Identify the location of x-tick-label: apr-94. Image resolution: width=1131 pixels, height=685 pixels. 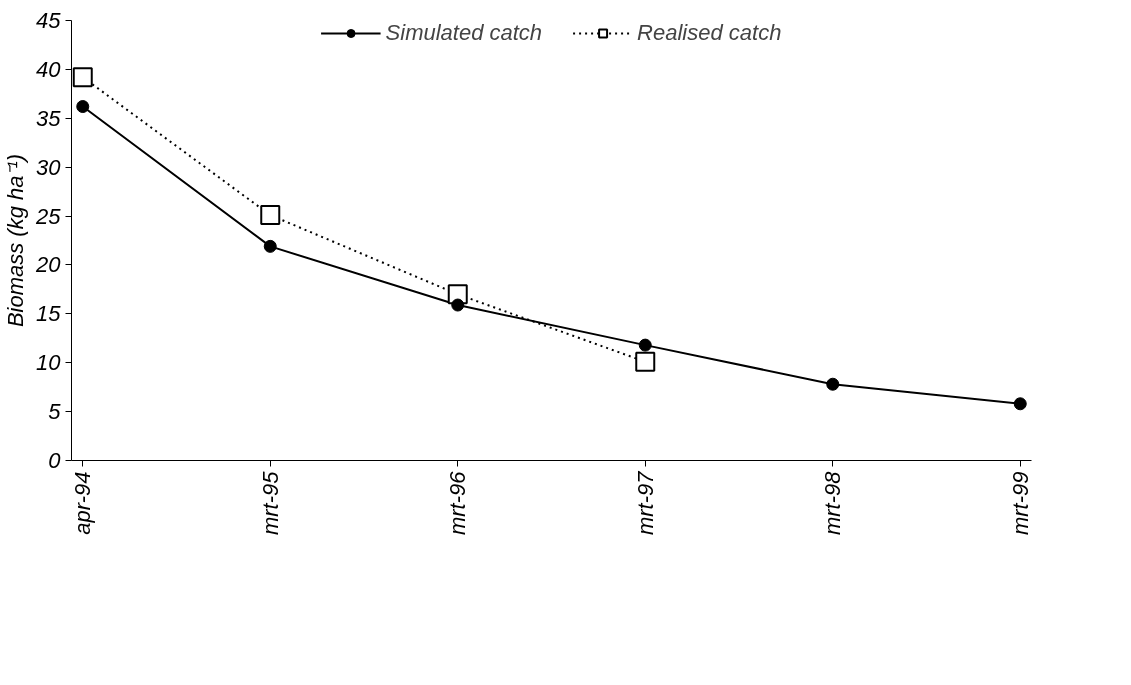
(83, 503).